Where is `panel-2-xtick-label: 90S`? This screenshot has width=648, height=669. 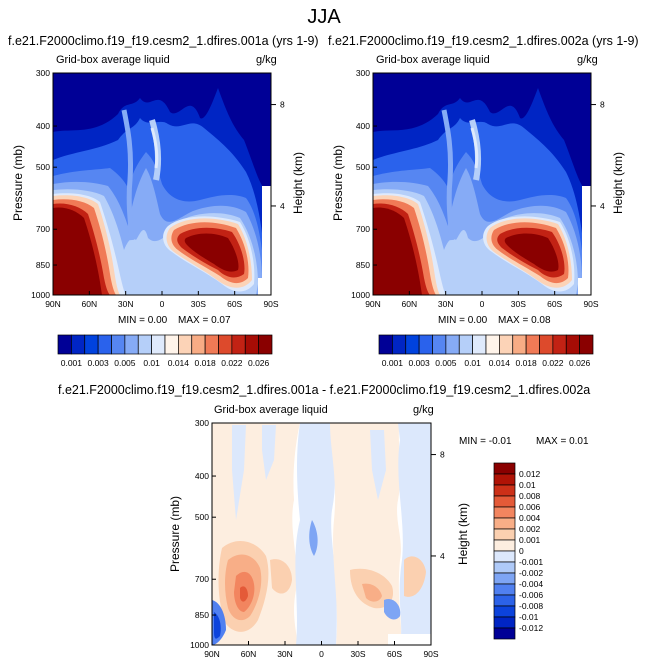 panel-2-xtick-label: 90S is located at coordinates (590, 304).